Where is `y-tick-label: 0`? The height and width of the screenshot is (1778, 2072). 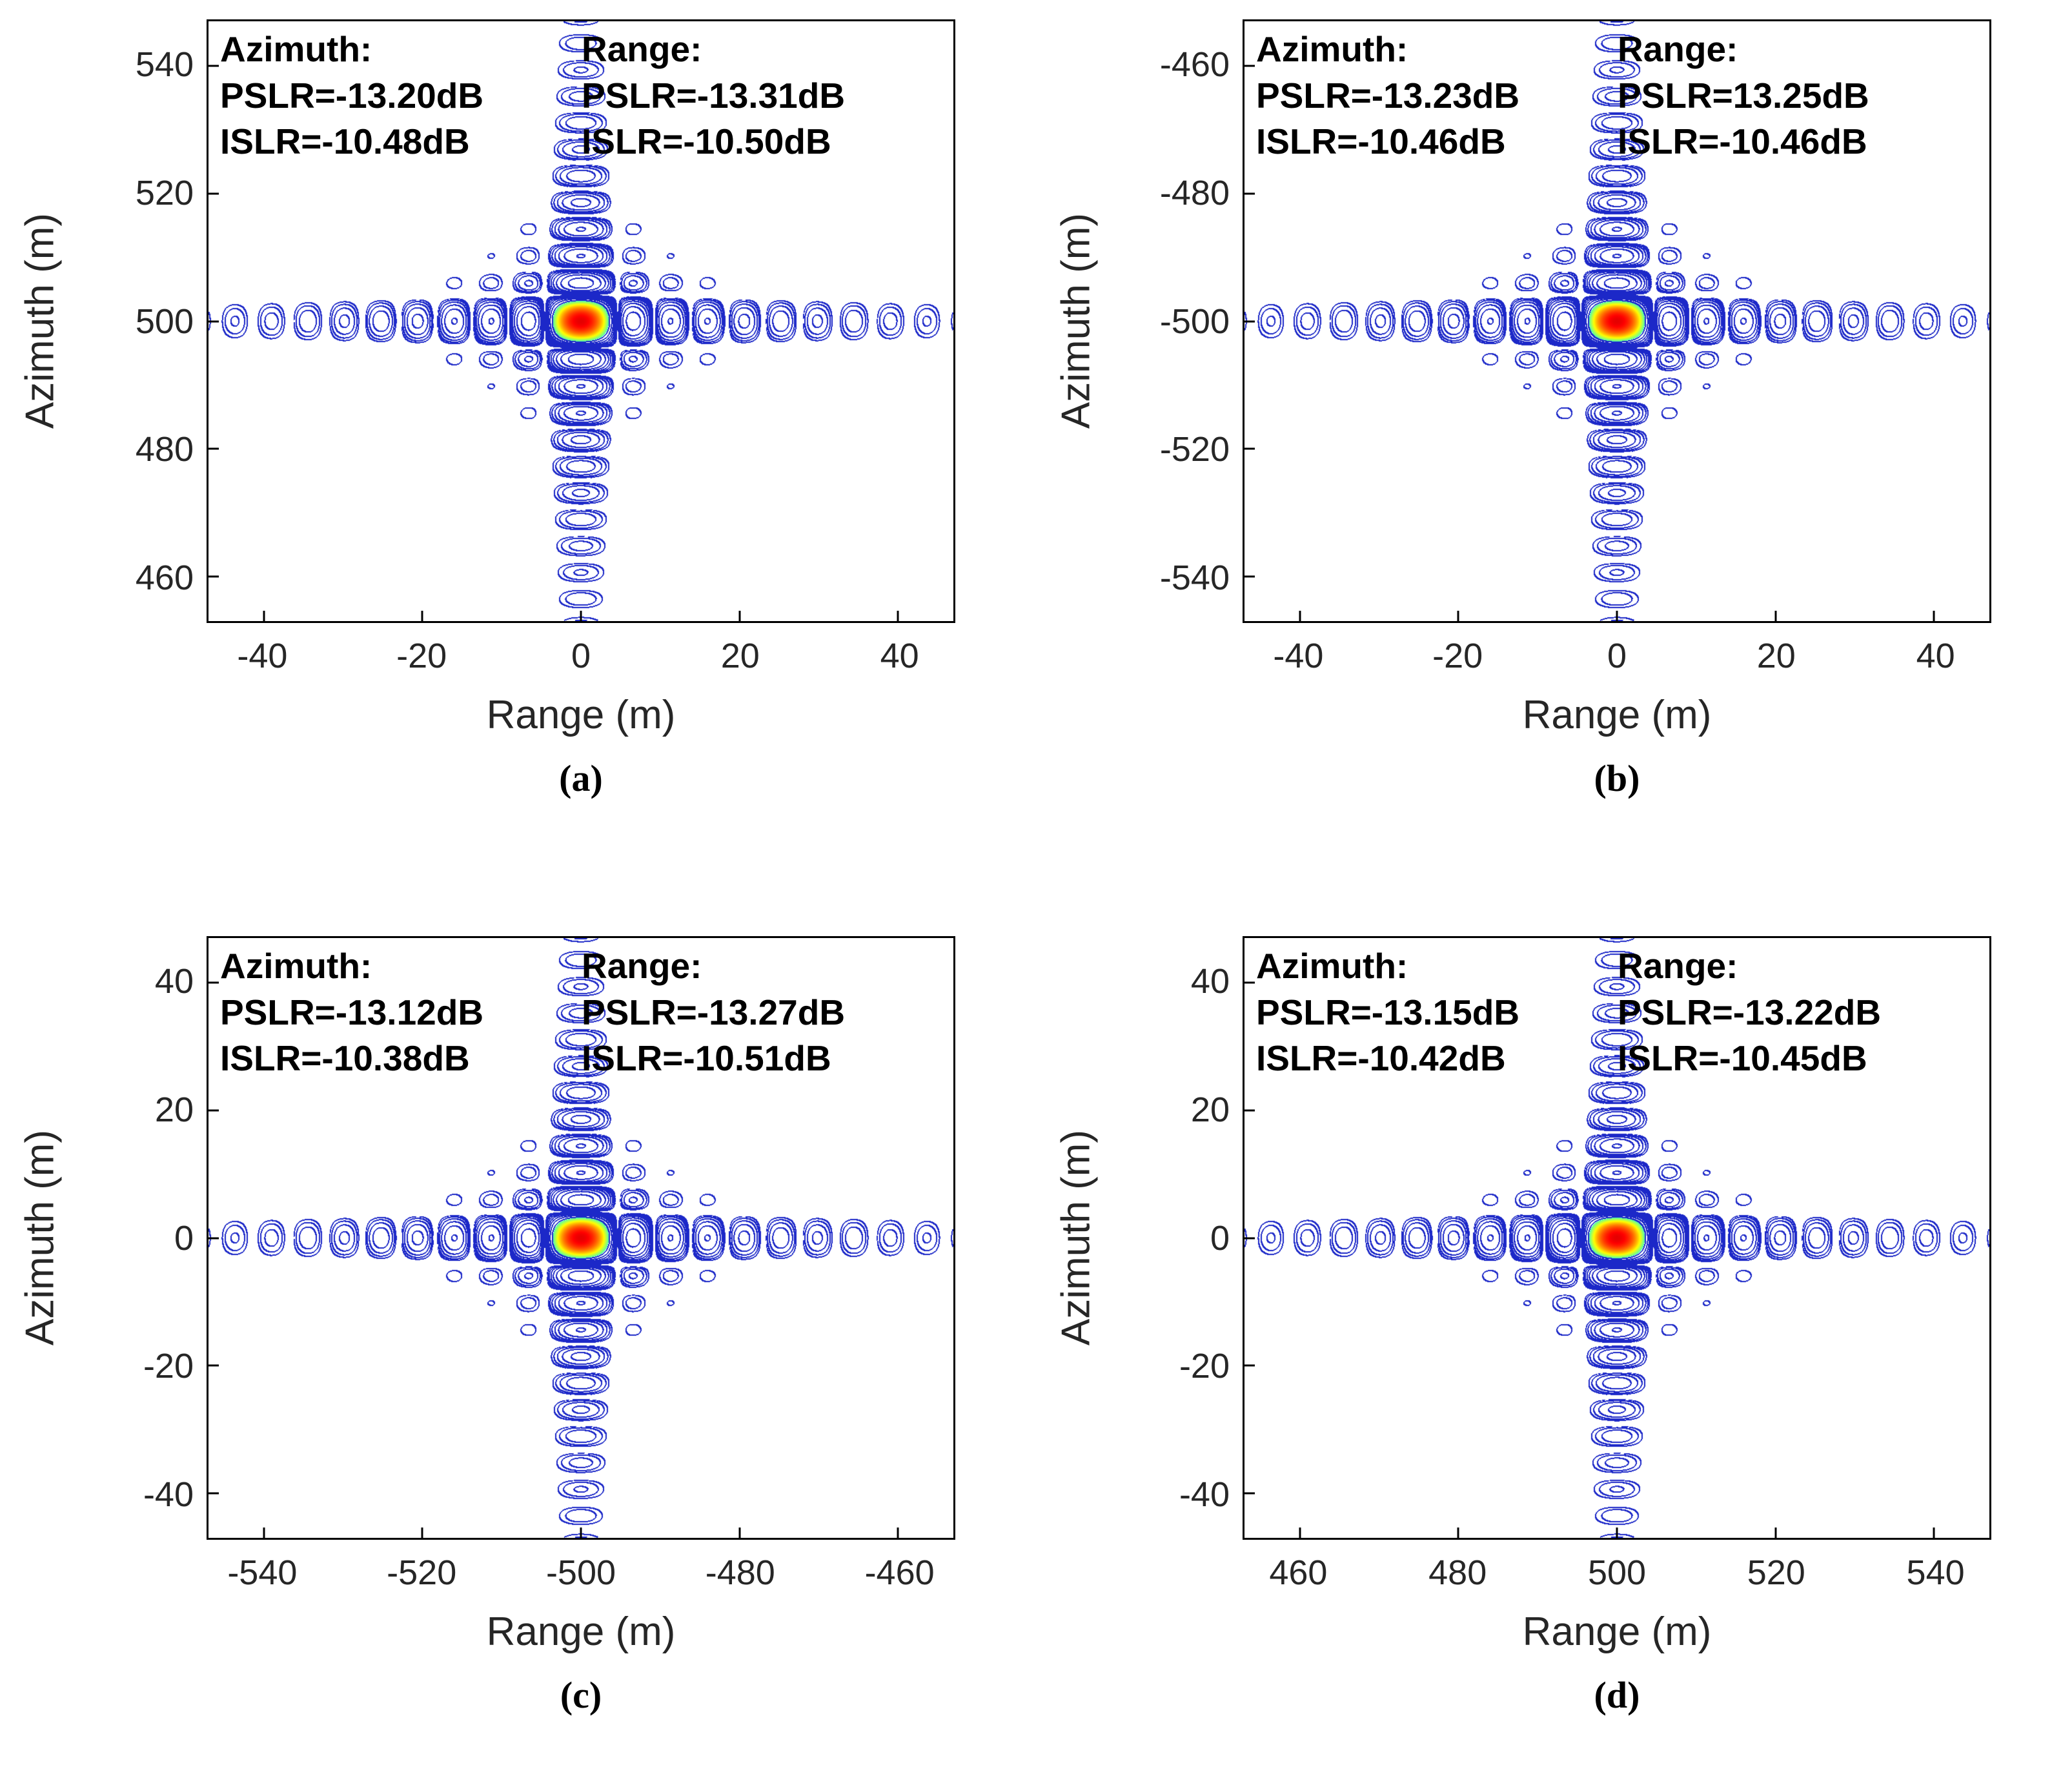 y-tick-label: 0 is located at coordinates (184, 1238).